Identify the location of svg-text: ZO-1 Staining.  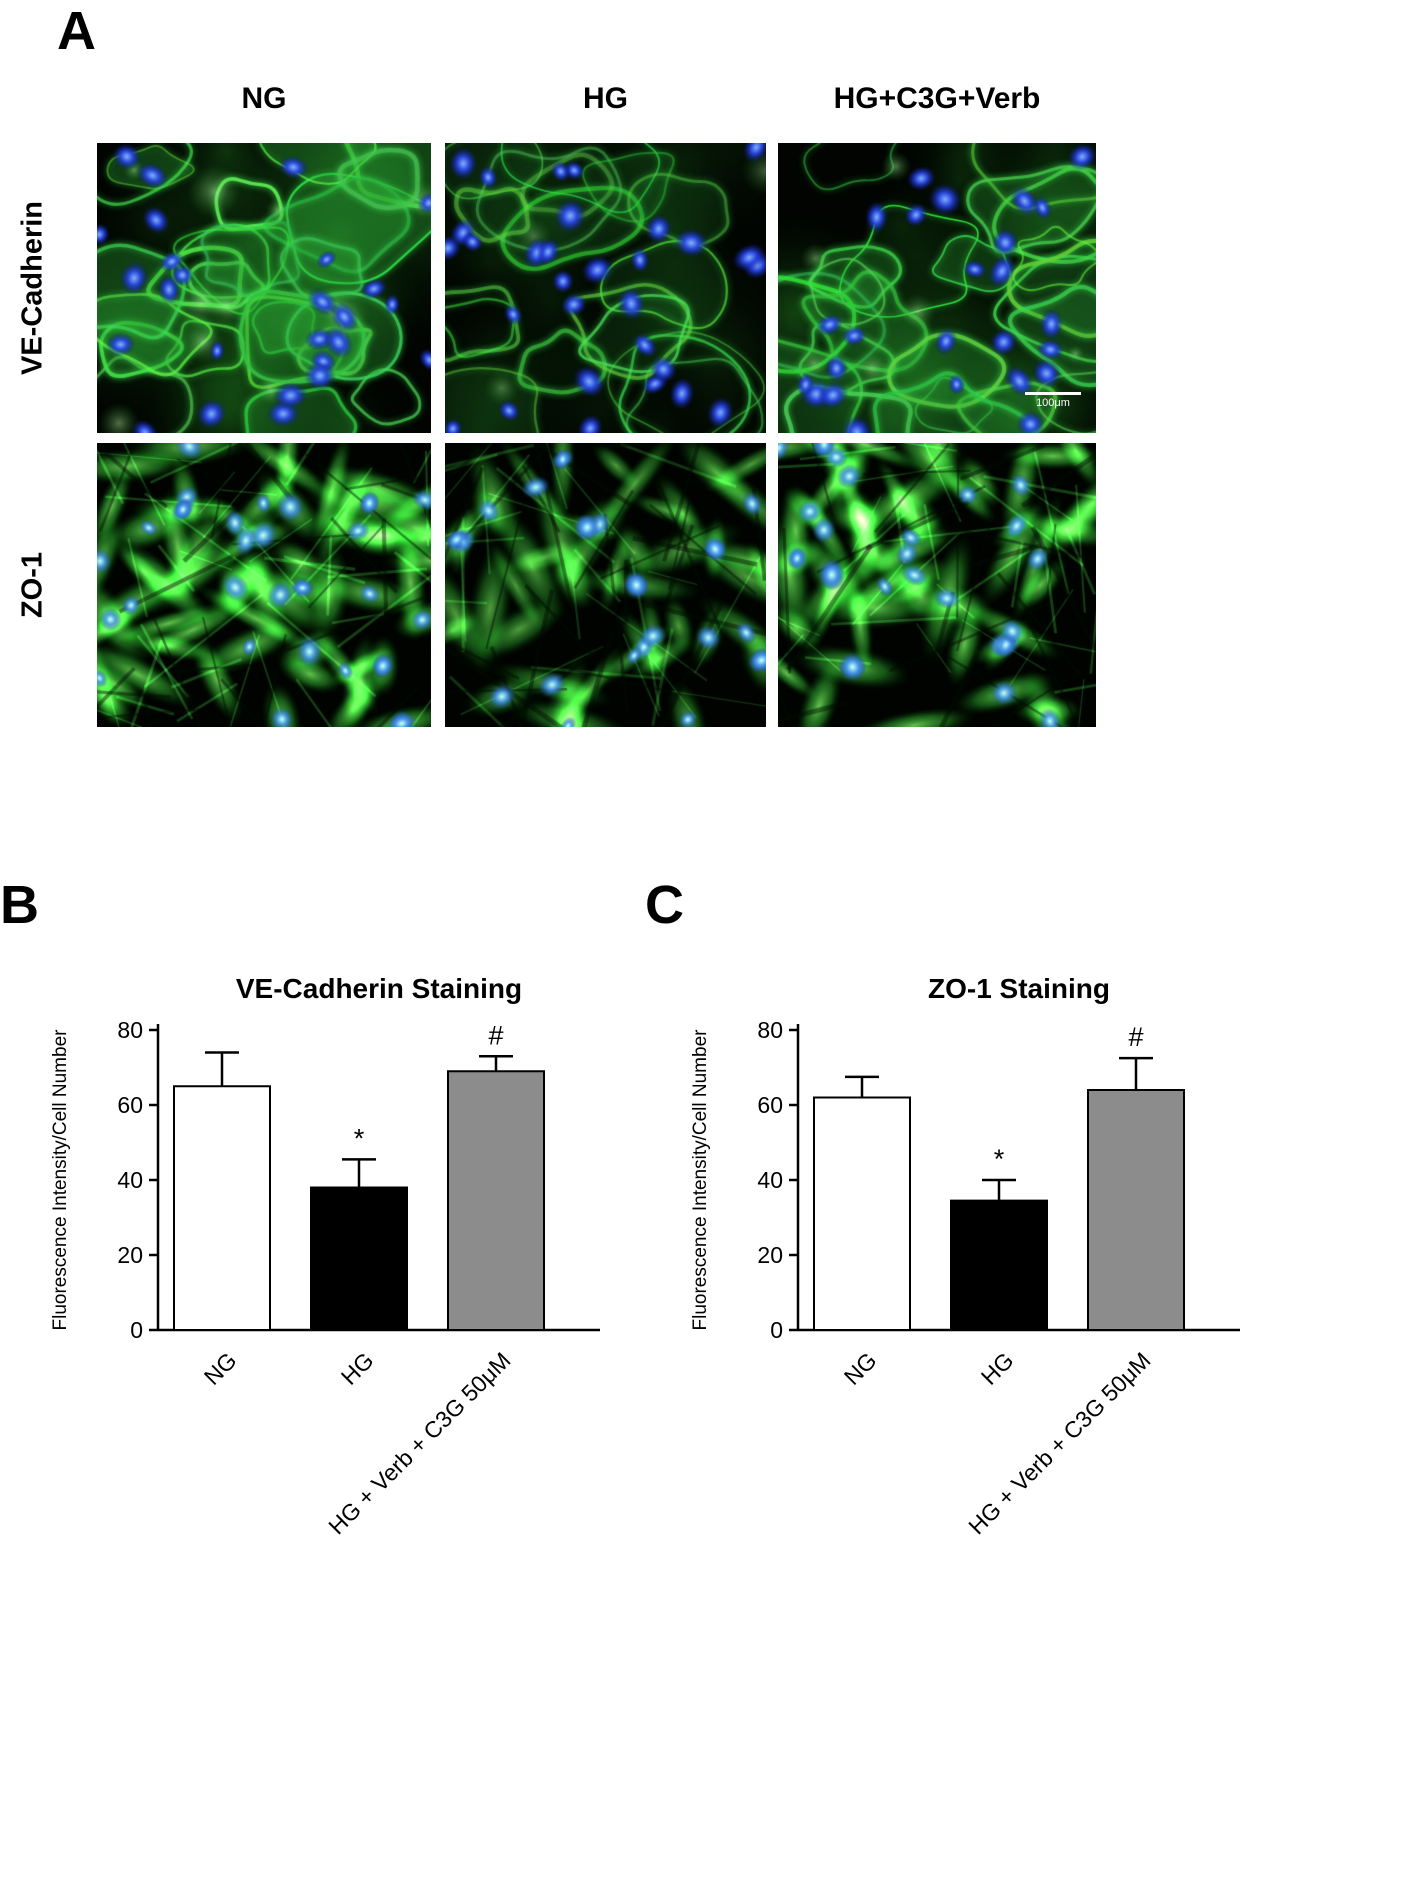
(1019, 988).